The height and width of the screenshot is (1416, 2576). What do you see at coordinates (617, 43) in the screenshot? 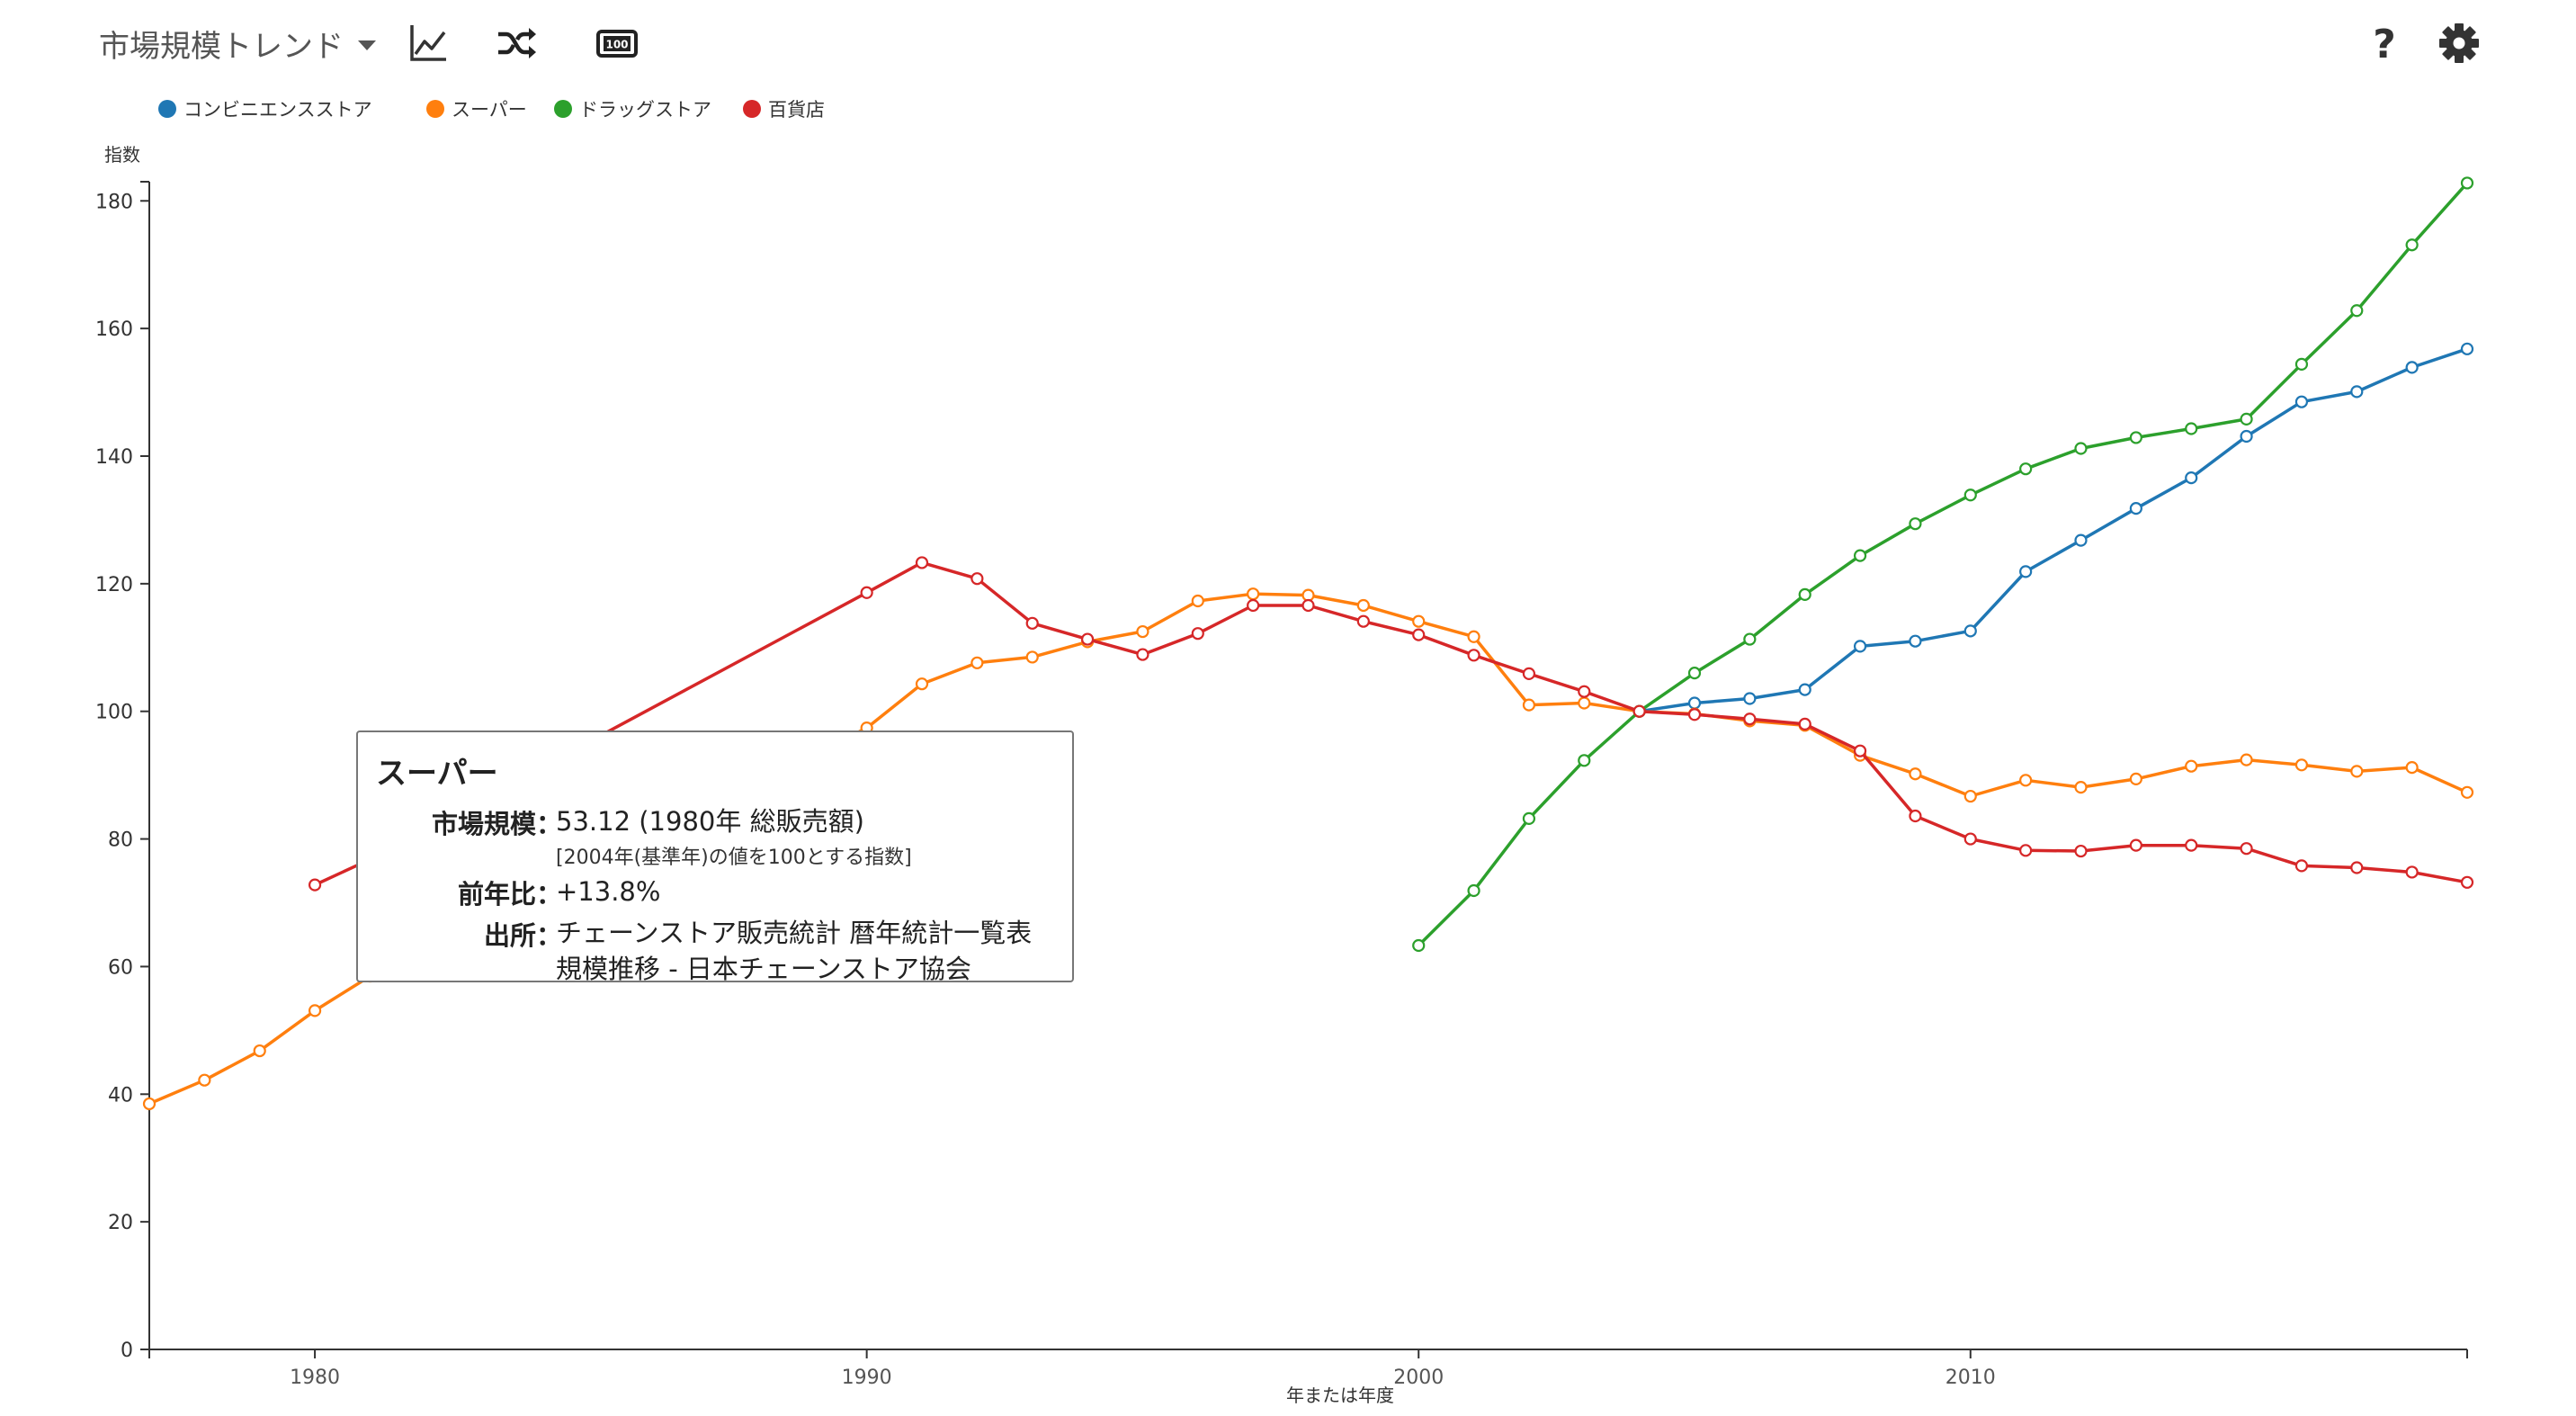
I see `100-index-icon: 100` at bounding box center [617, 43].